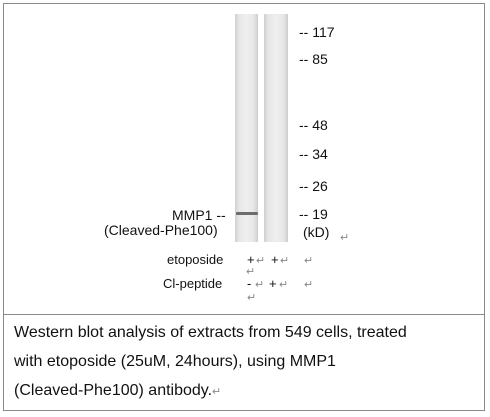  What do you see at coordinates (313, 214) in the screenshot?
I see `marker-19: -- 19` at bounding box center [313, 214].